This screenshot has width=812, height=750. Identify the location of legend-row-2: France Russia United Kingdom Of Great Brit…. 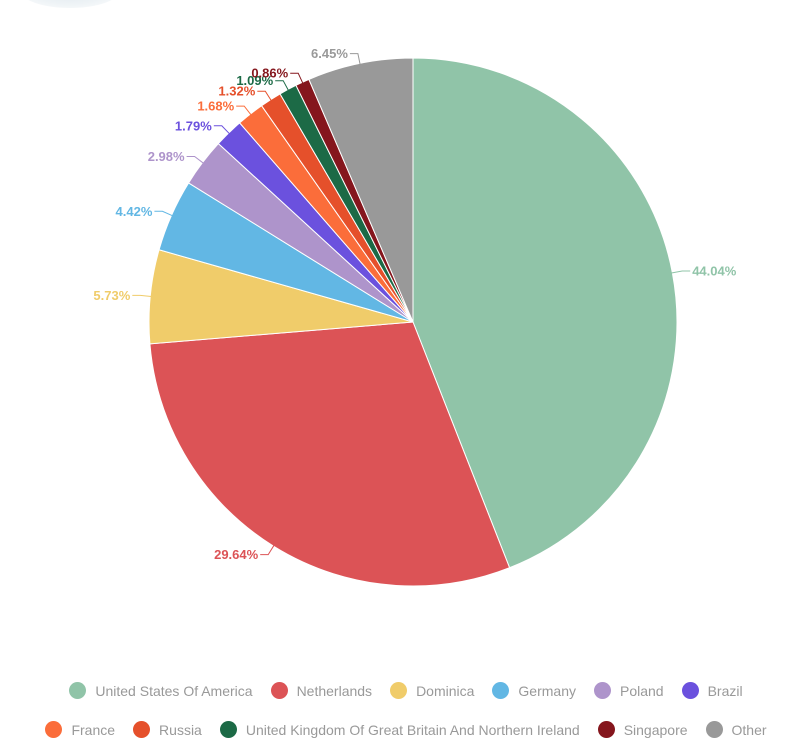
(406, 729).